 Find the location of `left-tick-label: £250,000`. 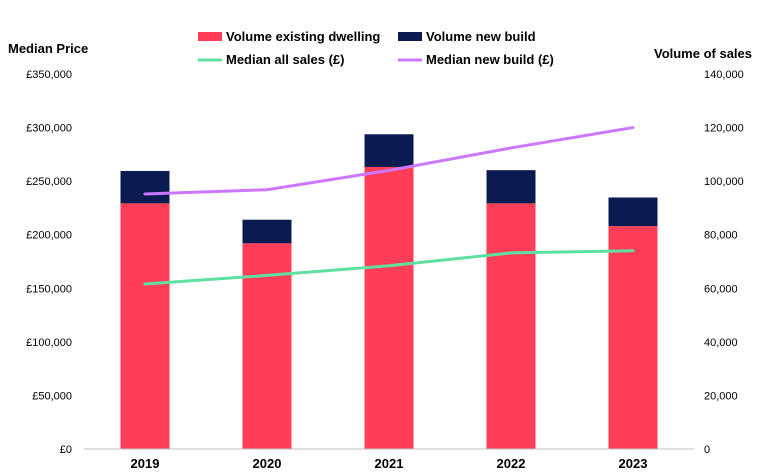

left-tick-label: £250,000 is located at coordinates (49, 182).